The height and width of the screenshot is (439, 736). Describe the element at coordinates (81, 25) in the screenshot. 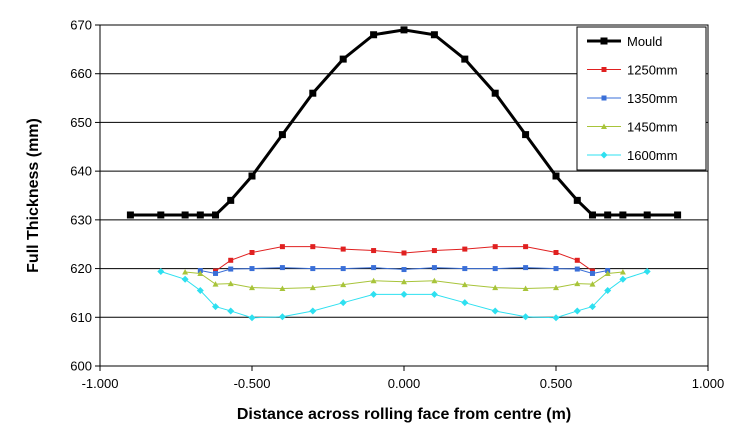

I see `y-tick-label: 670` at that location.